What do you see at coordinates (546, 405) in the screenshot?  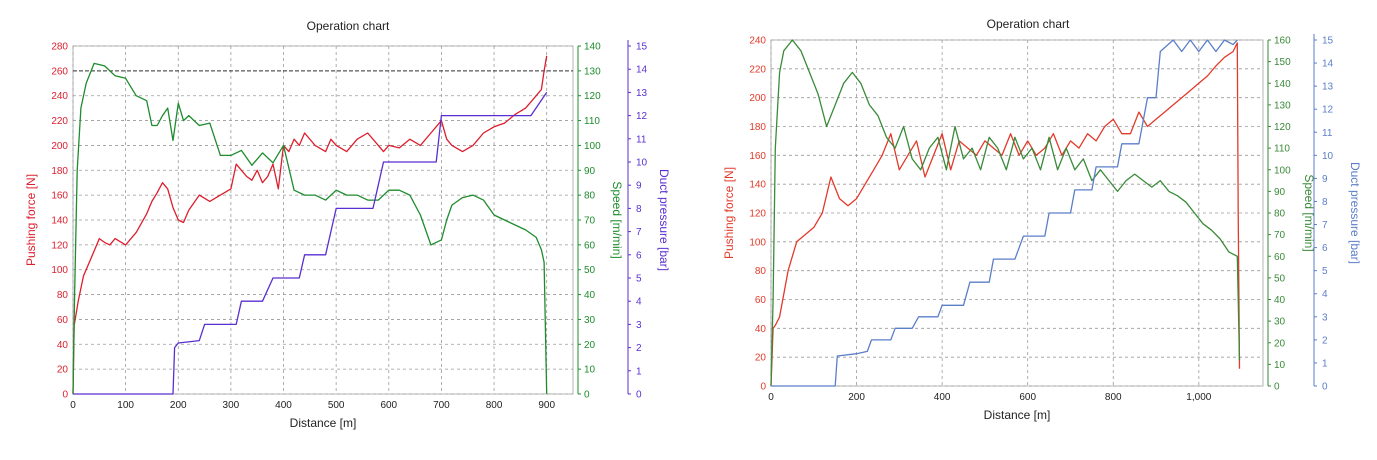 I see `x-tick-label: 900` at bounding box center [546, 405].